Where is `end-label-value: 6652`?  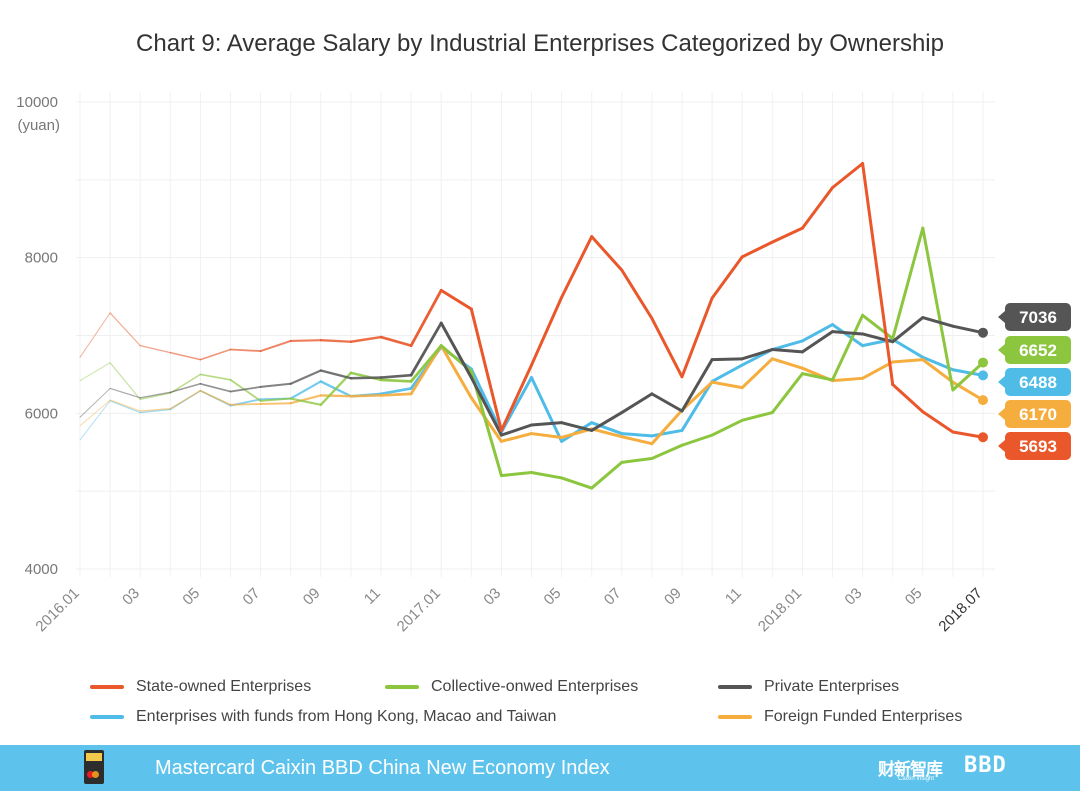 end-label-value: 6652 is located at coordinates (1038, 350).